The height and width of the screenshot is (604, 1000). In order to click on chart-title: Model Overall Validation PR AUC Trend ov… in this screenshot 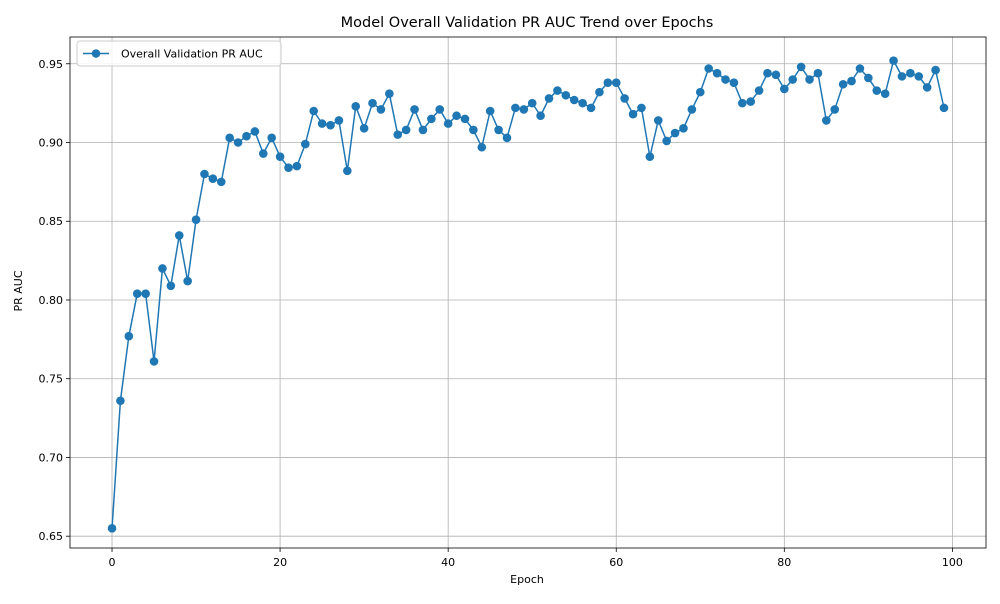, I will do `click(527, 23)`.